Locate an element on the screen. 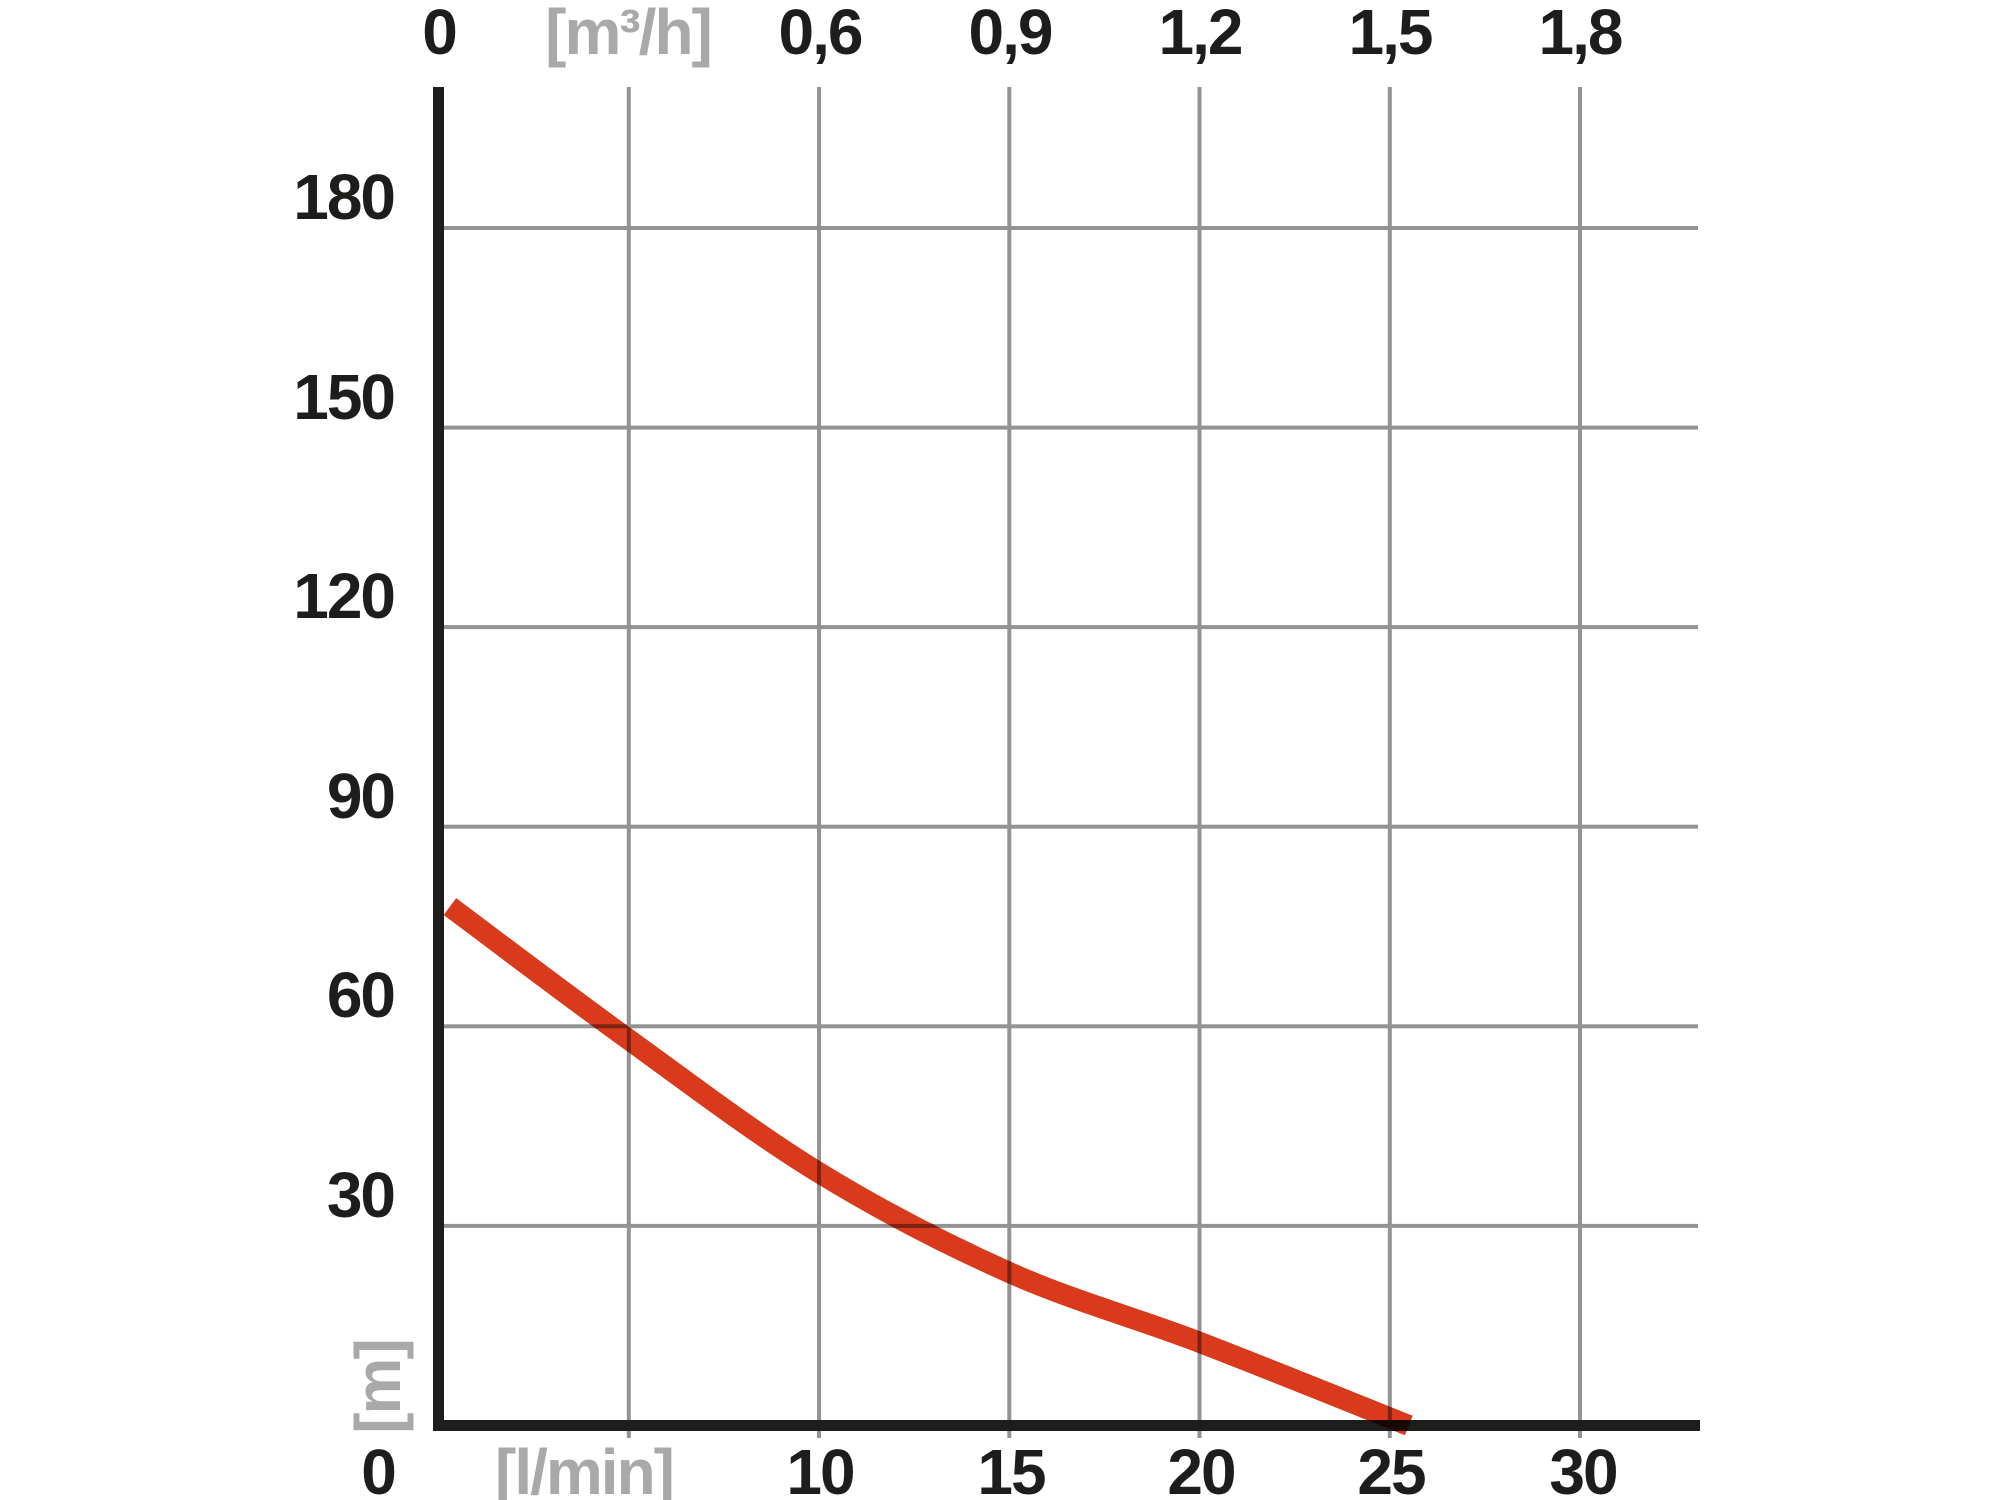  bottom-tick-label-0: 0 is located at coordinates (379, 1468).